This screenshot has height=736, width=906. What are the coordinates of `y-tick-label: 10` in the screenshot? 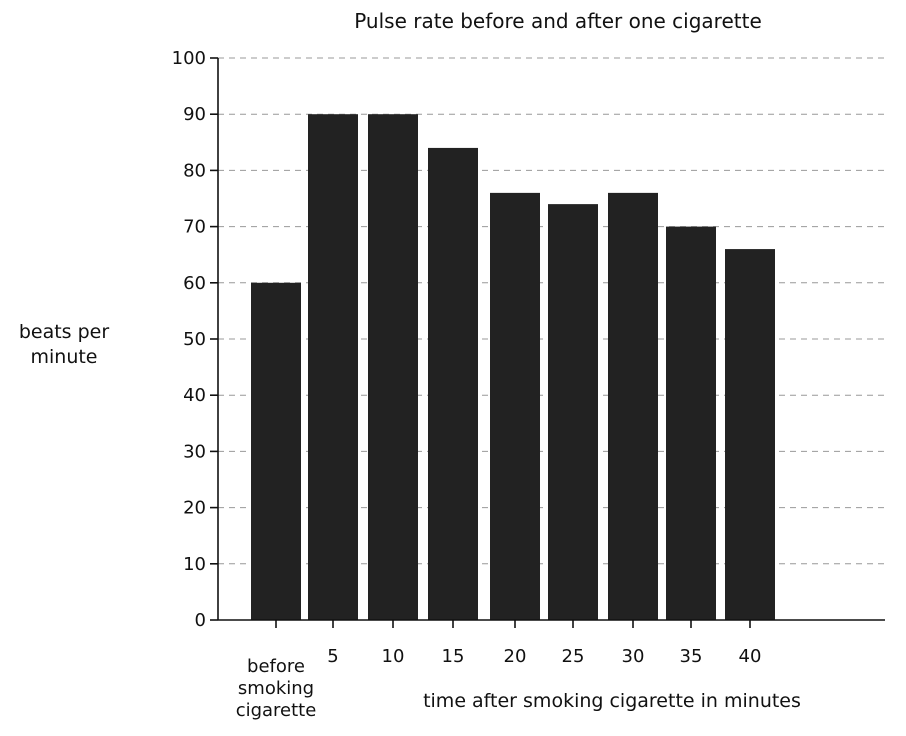 It's located at (194, 564).